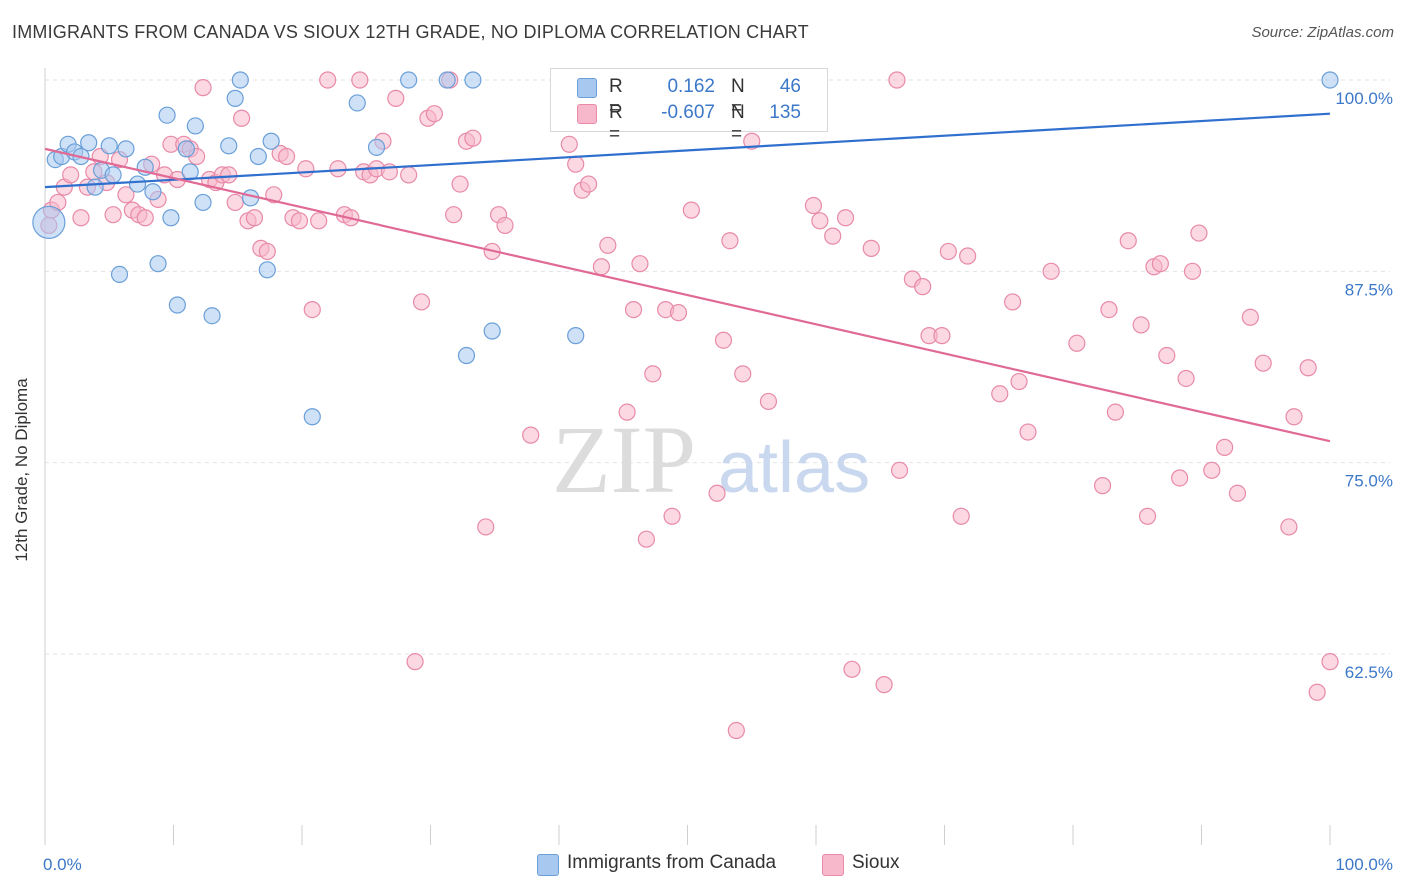 Image resolution: width=1406 pixels, height=892 pixels. What do you see at coordinates (1369, 672) in the screenshot?
I see `y-tick-label: 62.5%` at bounding box center [1369, 672].